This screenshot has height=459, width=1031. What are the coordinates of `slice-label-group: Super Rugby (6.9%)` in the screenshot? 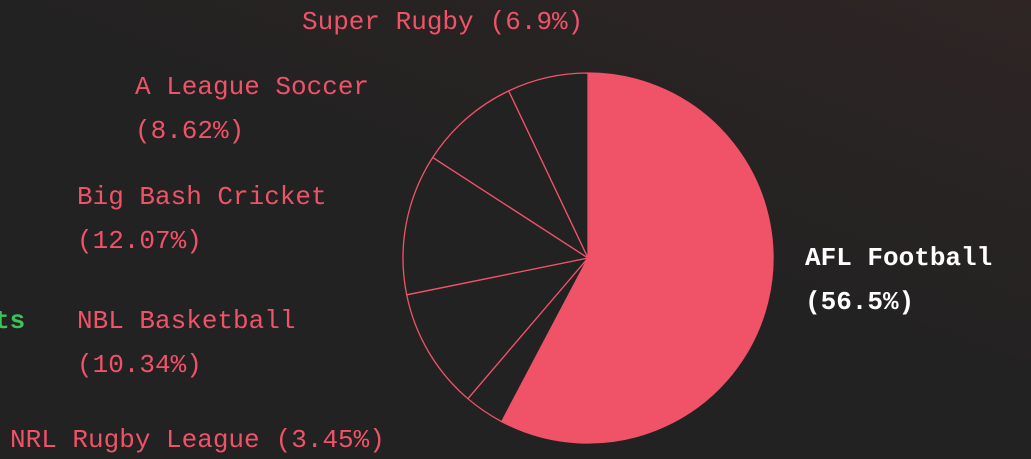 It's located at (442, 22).